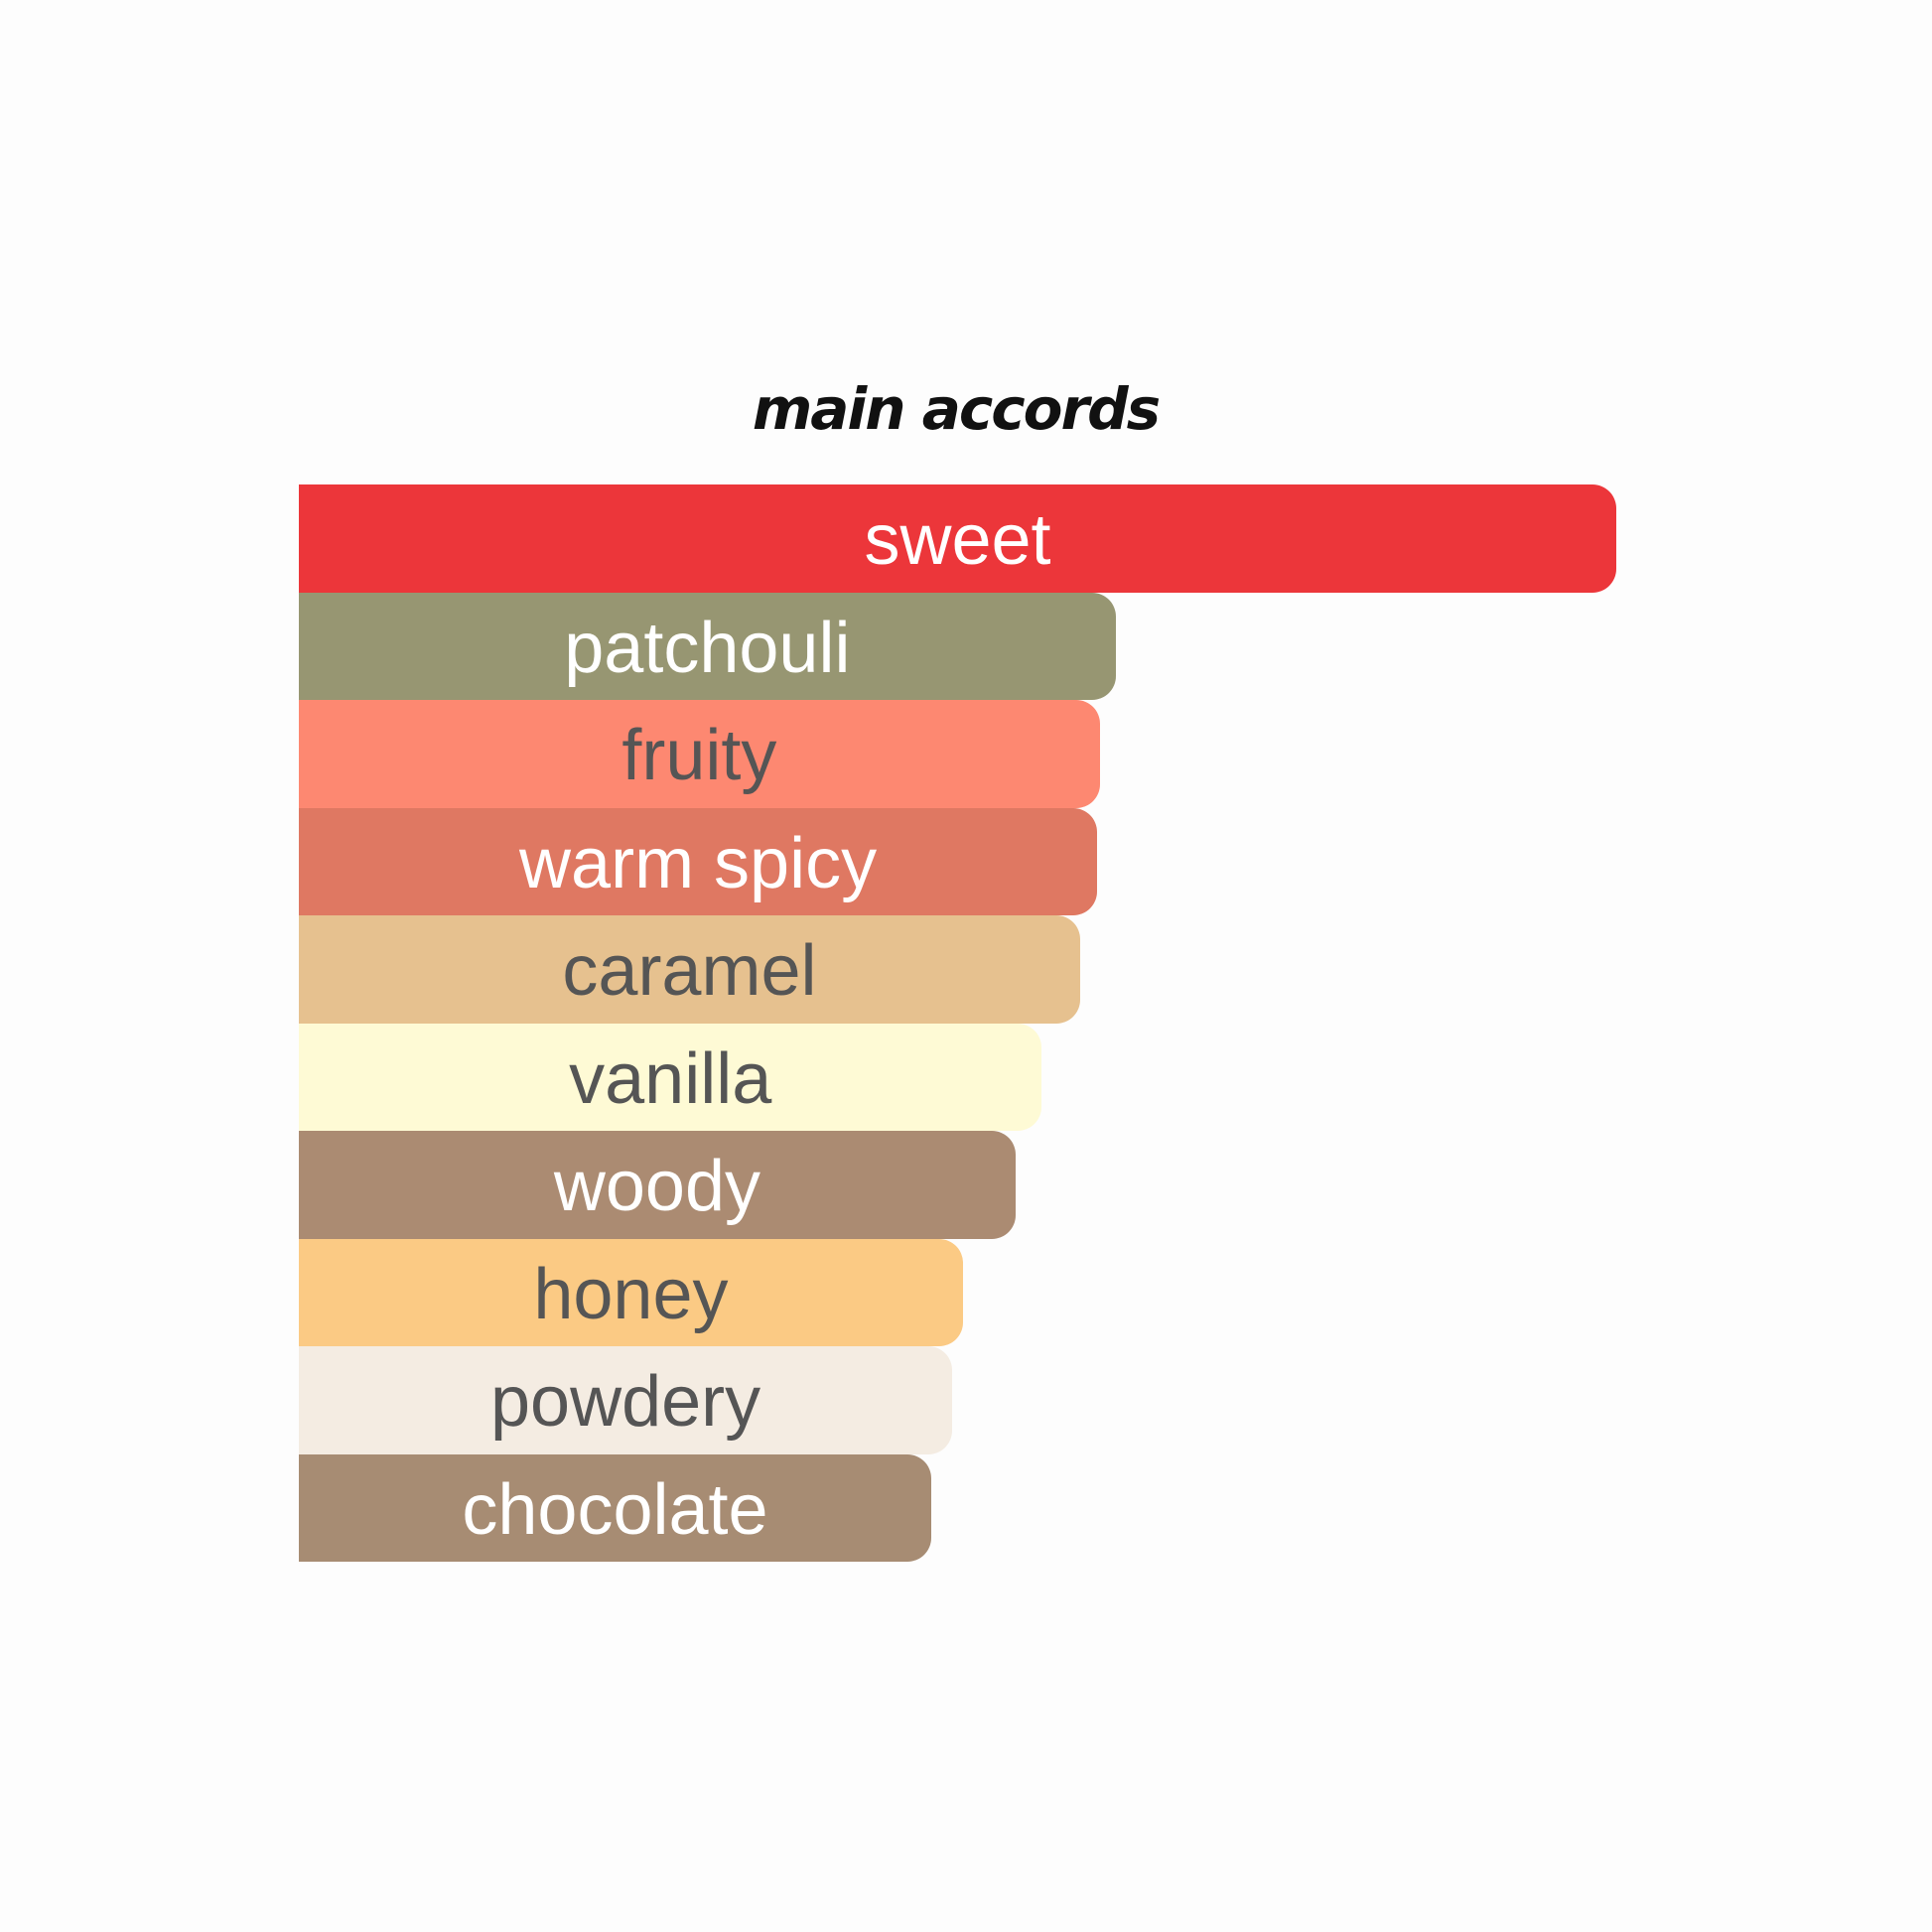 The image size is (1932, 1932). I want to click on bar-vanilla: vanilla, so click(670, 1077).